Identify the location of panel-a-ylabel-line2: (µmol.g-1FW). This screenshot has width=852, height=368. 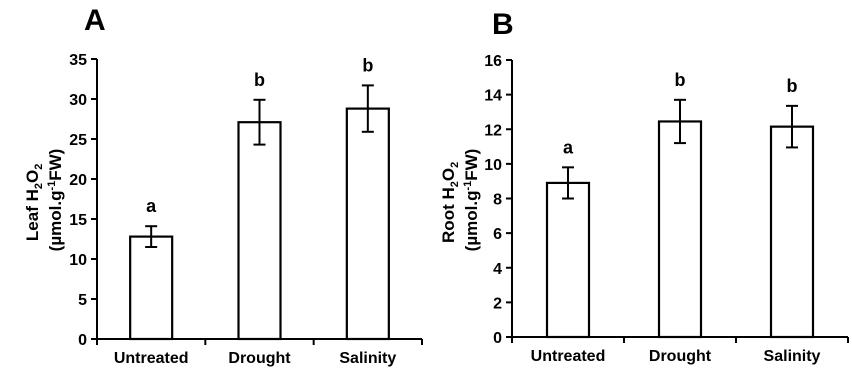
(55, 200).